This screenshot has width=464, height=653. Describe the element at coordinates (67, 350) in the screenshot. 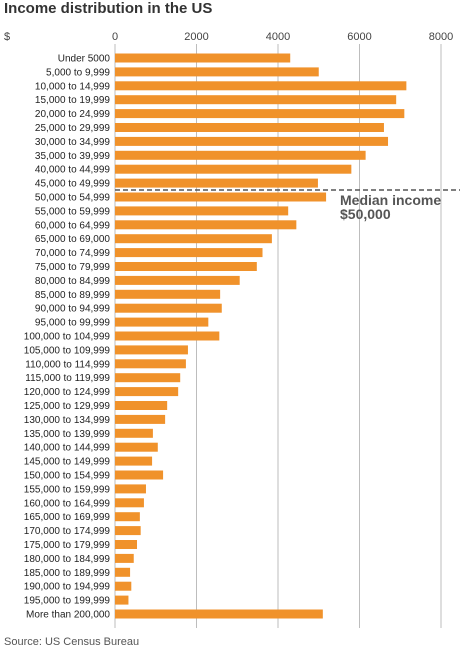

I see `category-label: 105,000 to 109,999` at that location.